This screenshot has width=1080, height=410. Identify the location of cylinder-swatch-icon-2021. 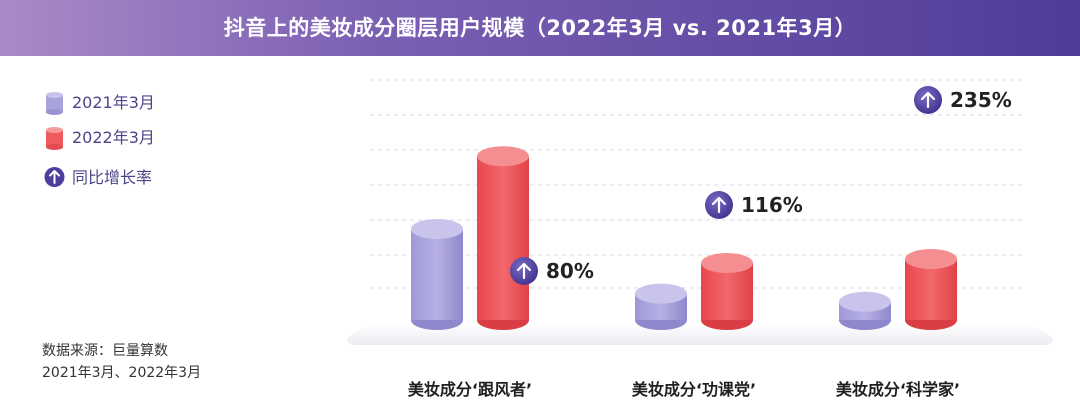
(54, 103).